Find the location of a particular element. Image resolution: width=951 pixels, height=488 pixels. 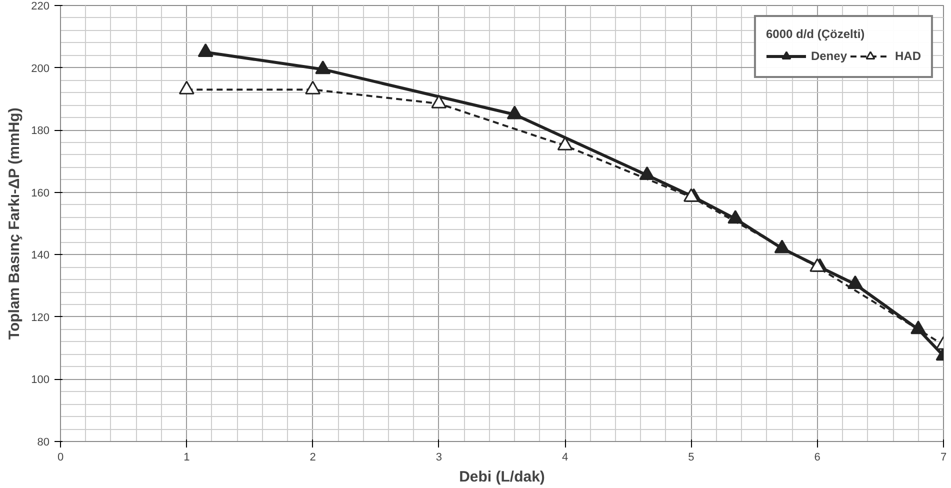

y-tick-label: 180 is located at coordinates (40, 131).